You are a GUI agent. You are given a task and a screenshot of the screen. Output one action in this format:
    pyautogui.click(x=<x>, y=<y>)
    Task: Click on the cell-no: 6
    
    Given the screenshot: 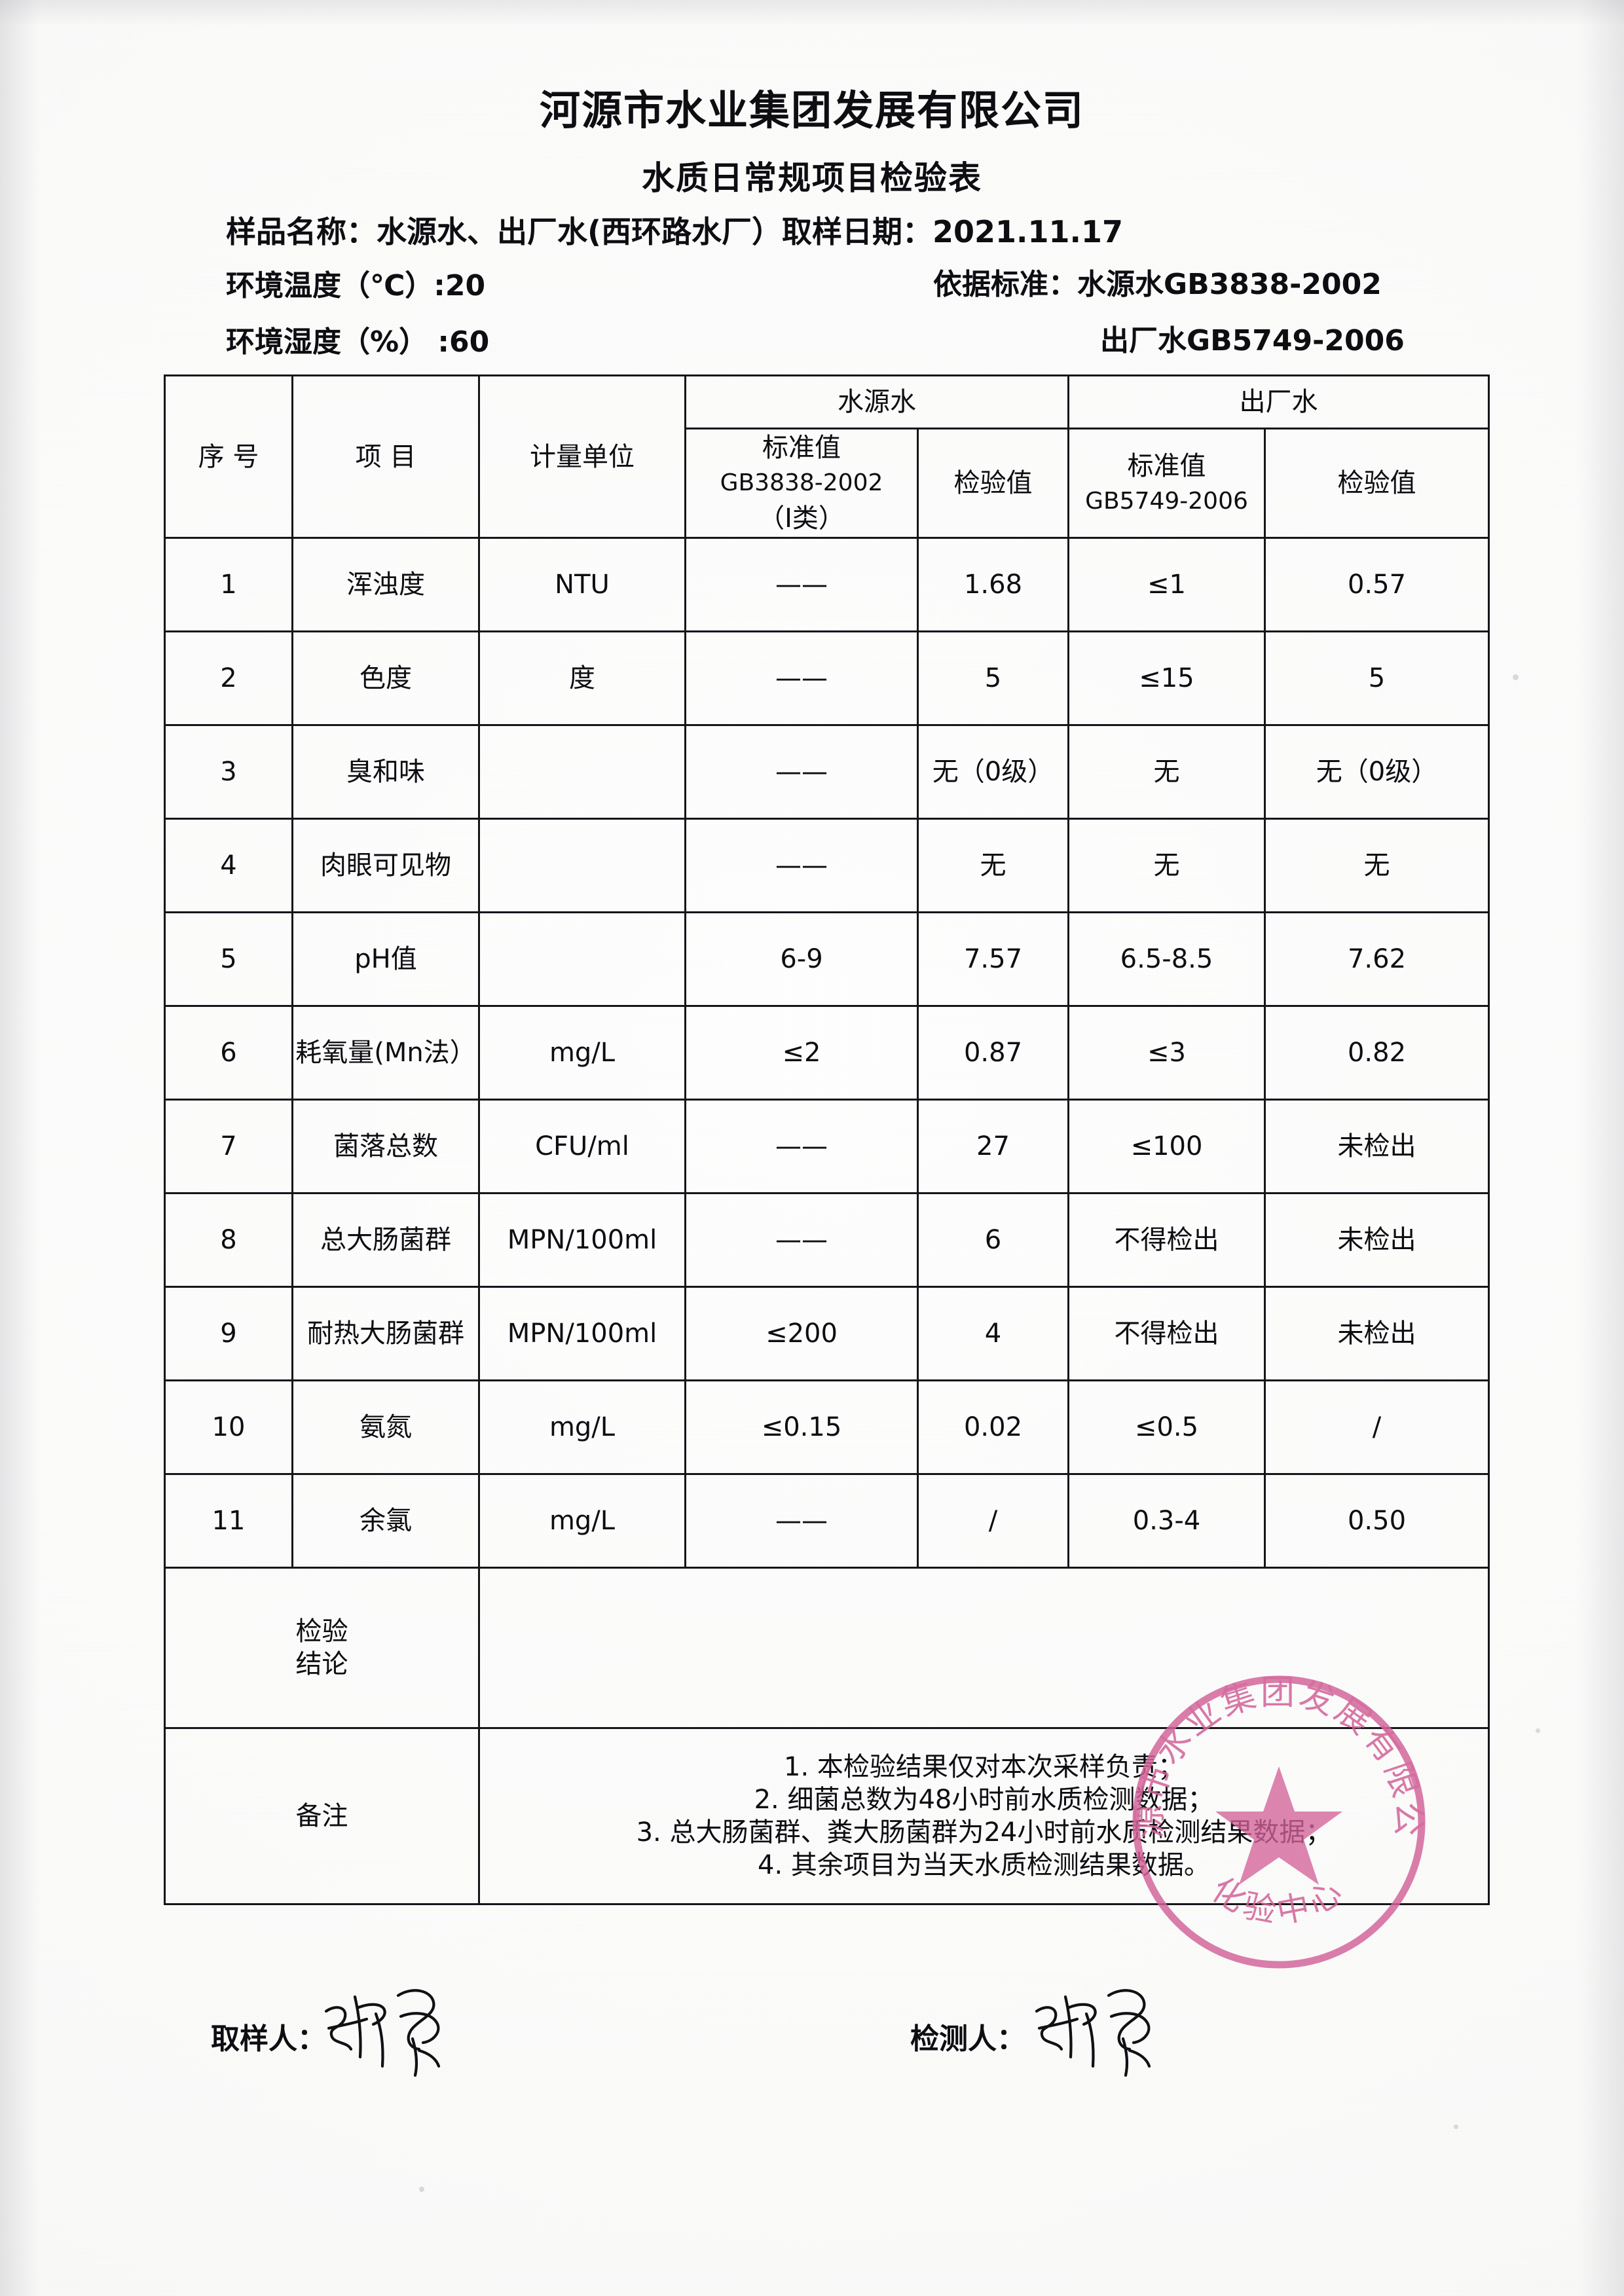 What is the action you would take?
    pyautogui.click(x=228, y=1053)
    